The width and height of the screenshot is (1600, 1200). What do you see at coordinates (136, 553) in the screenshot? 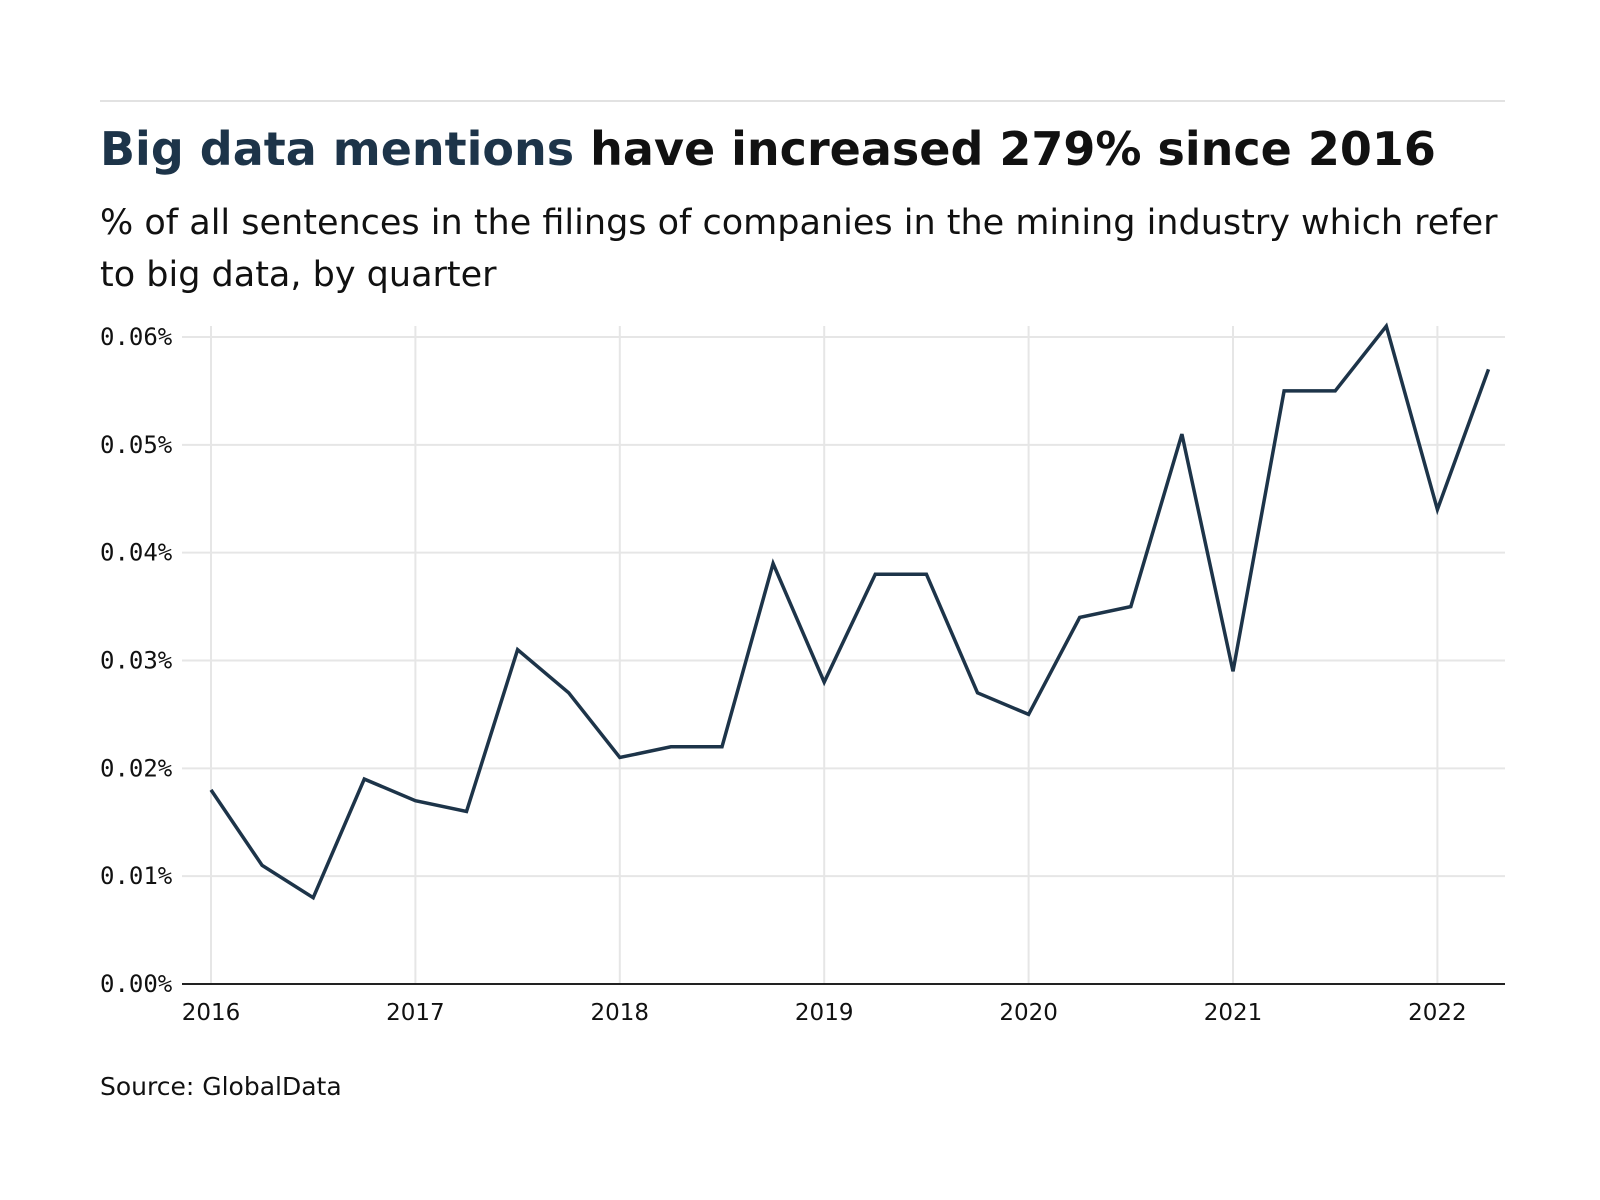
I see `y-tick-label: 0.04%` at bounding box center [136, 553].